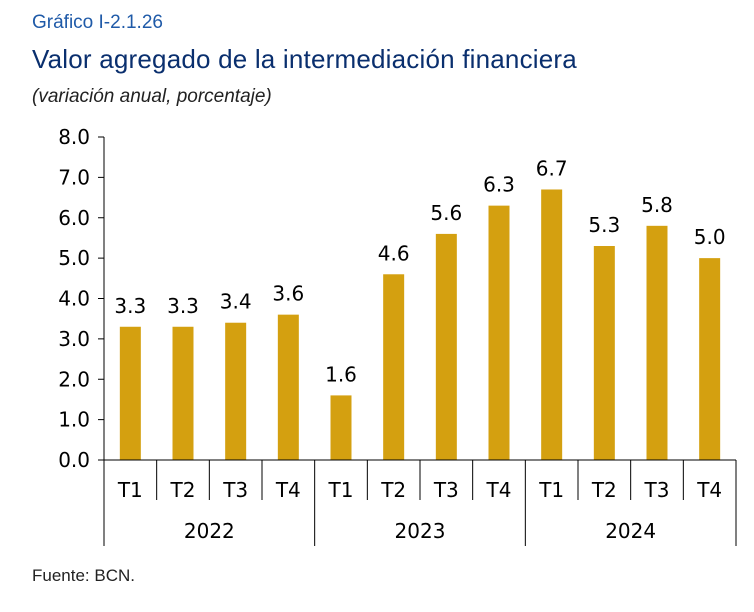 Image resolution: width=754 pixels, height=612 pixels. Describe the element at coordinates (552, 168) in the screenshot. I see `data-label: 6.7` at that location.